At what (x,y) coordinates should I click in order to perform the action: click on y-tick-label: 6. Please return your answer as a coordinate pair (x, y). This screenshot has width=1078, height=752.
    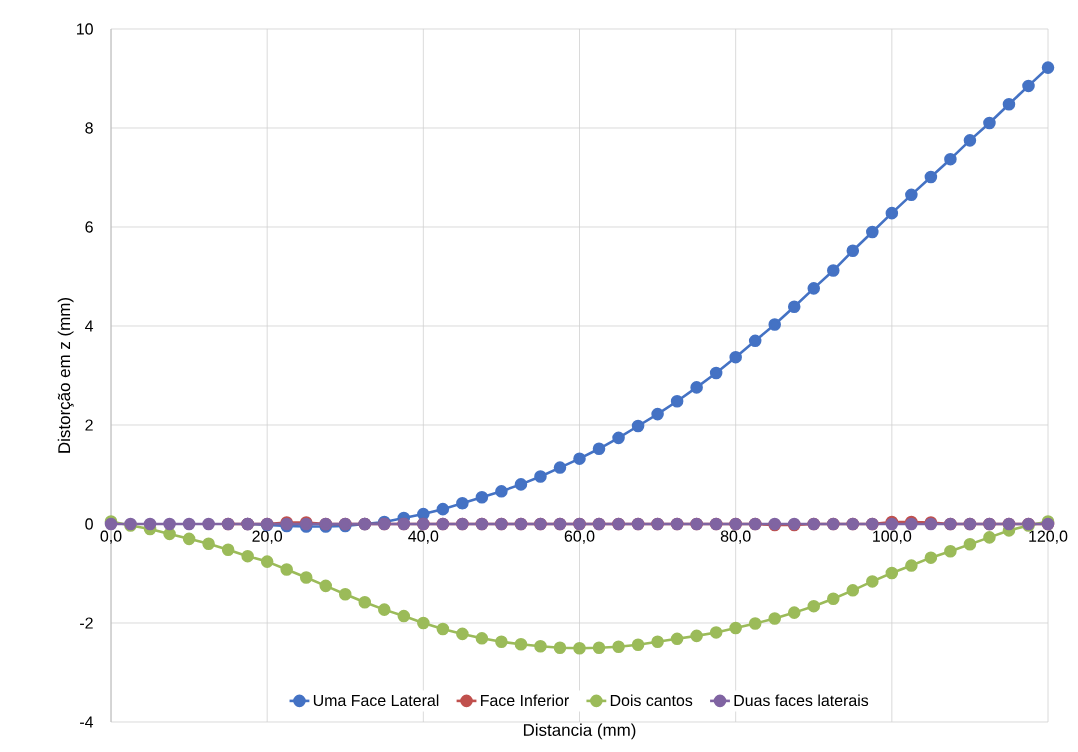
    Looking at the image, I should click on (89, 227).